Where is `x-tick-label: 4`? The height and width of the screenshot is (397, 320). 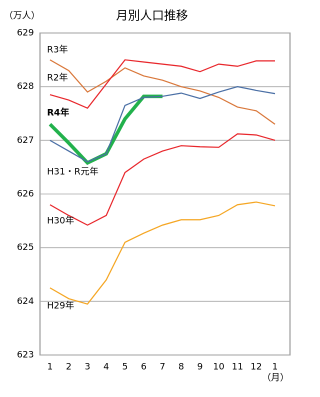 x-tick-label: 4 is located at coordinates (106, 368).